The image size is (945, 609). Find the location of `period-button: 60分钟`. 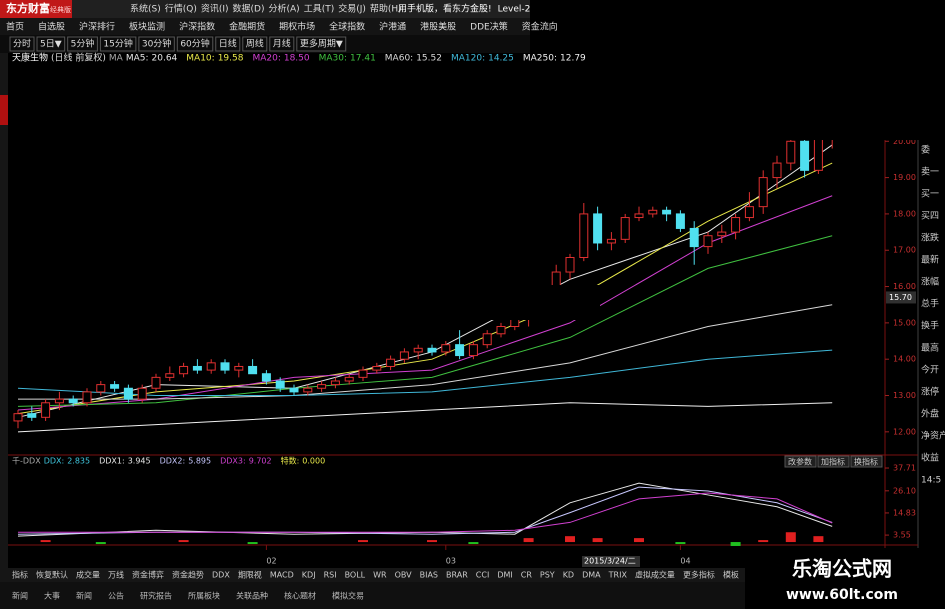

period-button: 60分钟 is located at coordinates (194, 44).